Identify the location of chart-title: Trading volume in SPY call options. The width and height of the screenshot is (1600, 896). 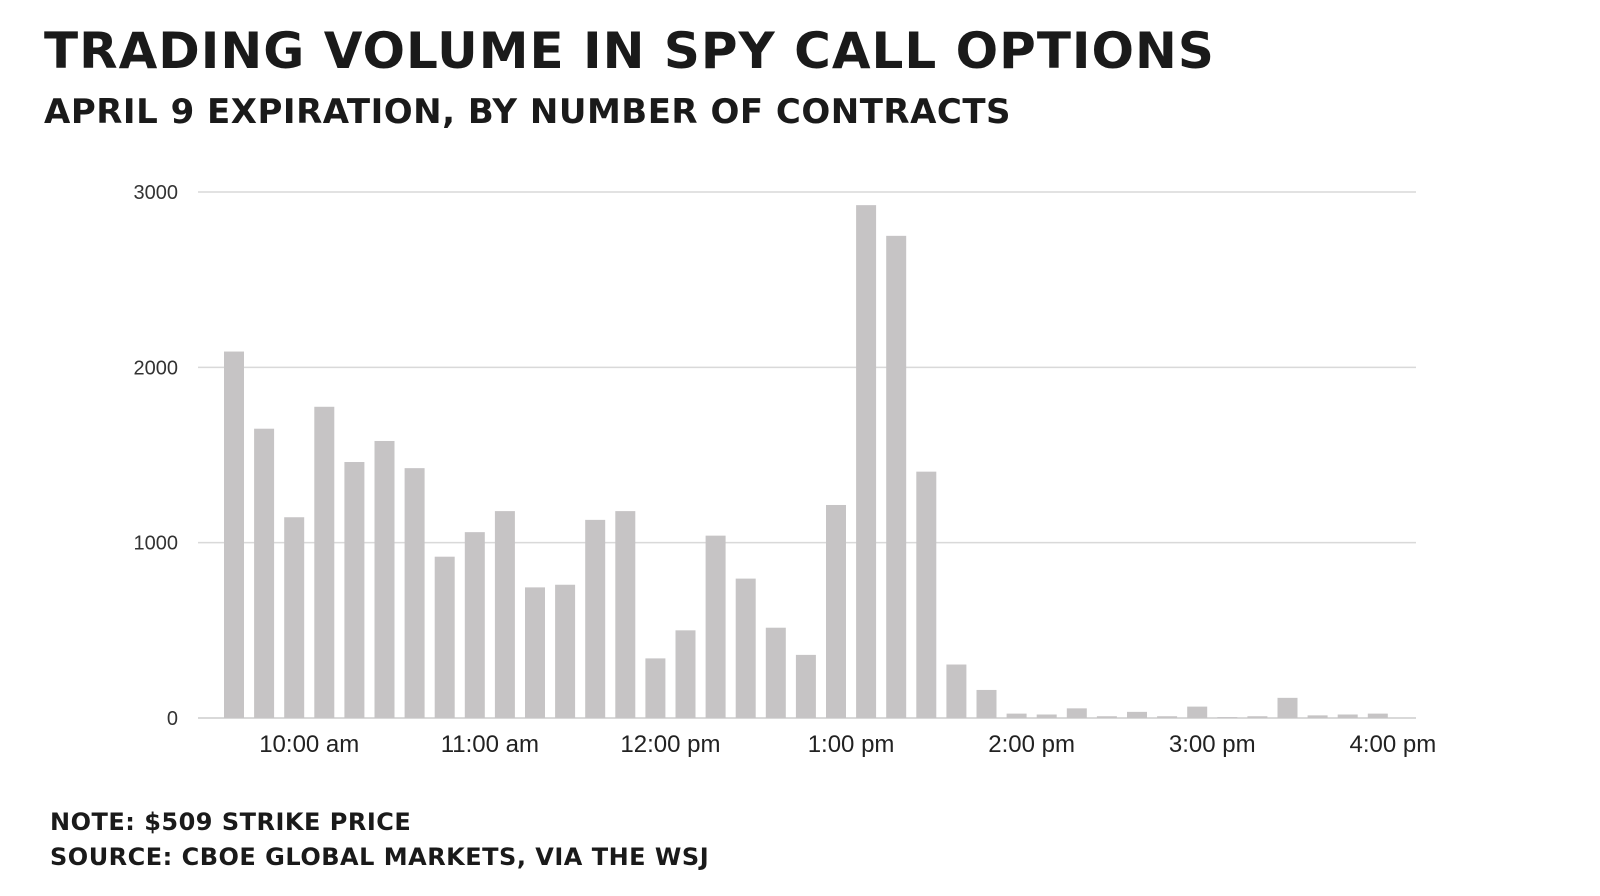
(629, 51).